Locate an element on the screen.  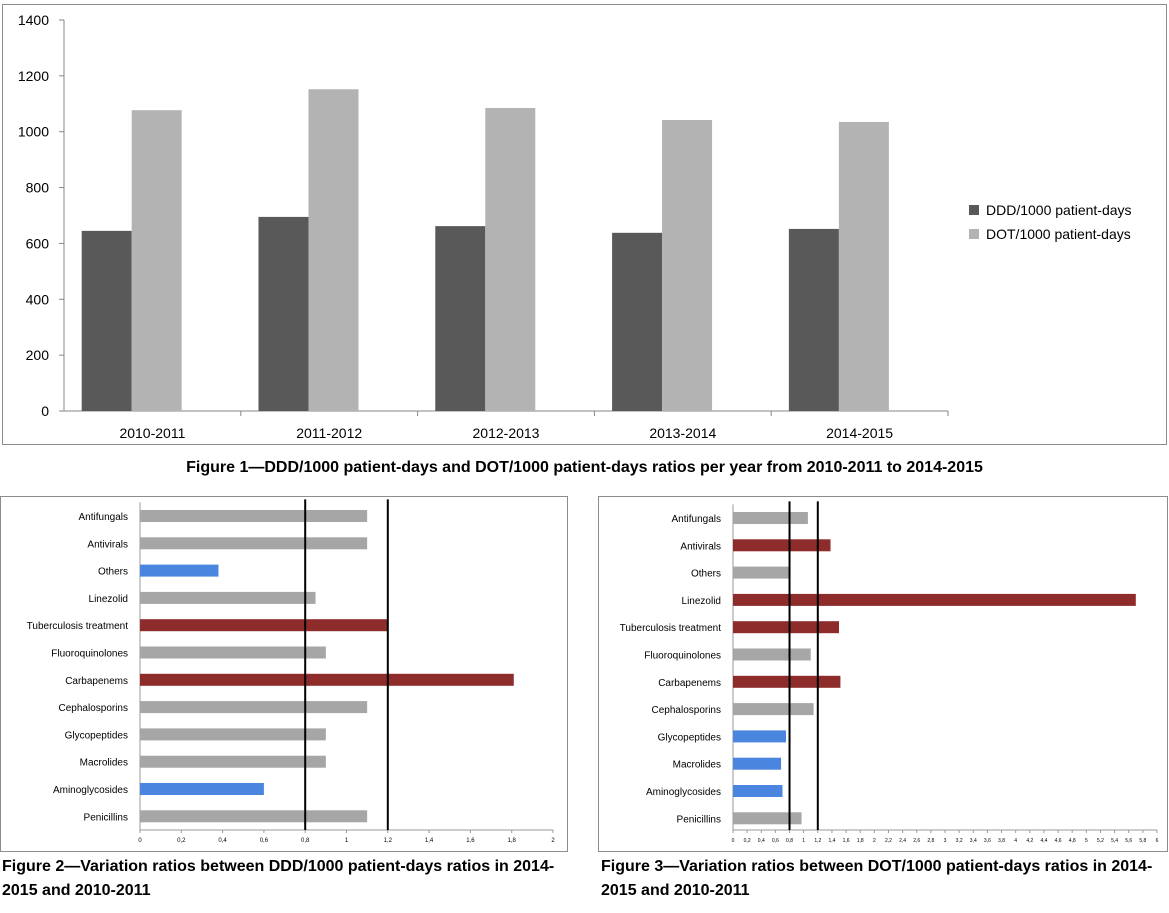
fig3-x-tick-label: 3,8 is located at coordinates (1001, 841).